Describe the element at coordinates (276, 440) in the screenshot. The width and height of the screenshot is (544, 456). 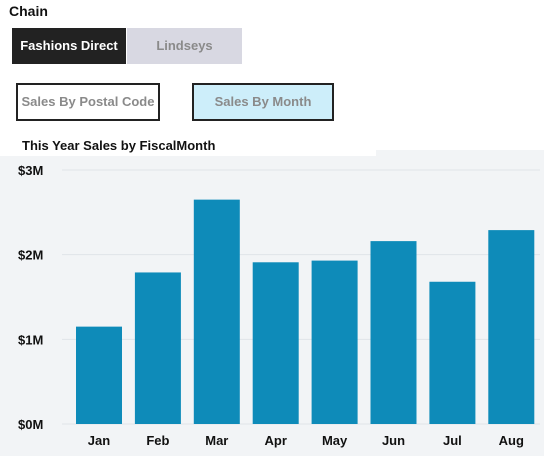
I see `x-tick-label: Apr` at that location.